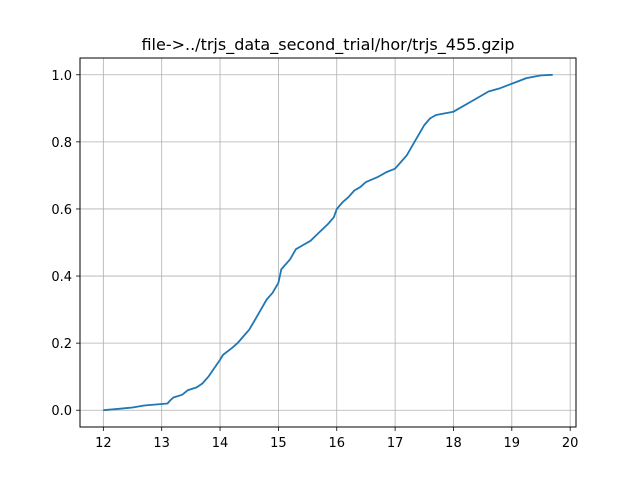 This screenshot has height=480, width=640. Describe the element at coordinates (395, 443) in the screenshot. I see `x-tick-label: 17` at that location.